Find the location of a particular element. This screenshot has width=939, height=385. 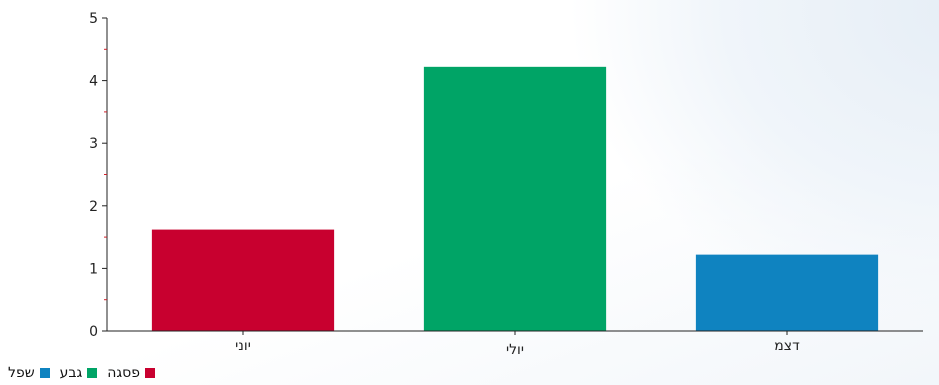

legend-item-low: שפל is located at coordinates (29, 373).